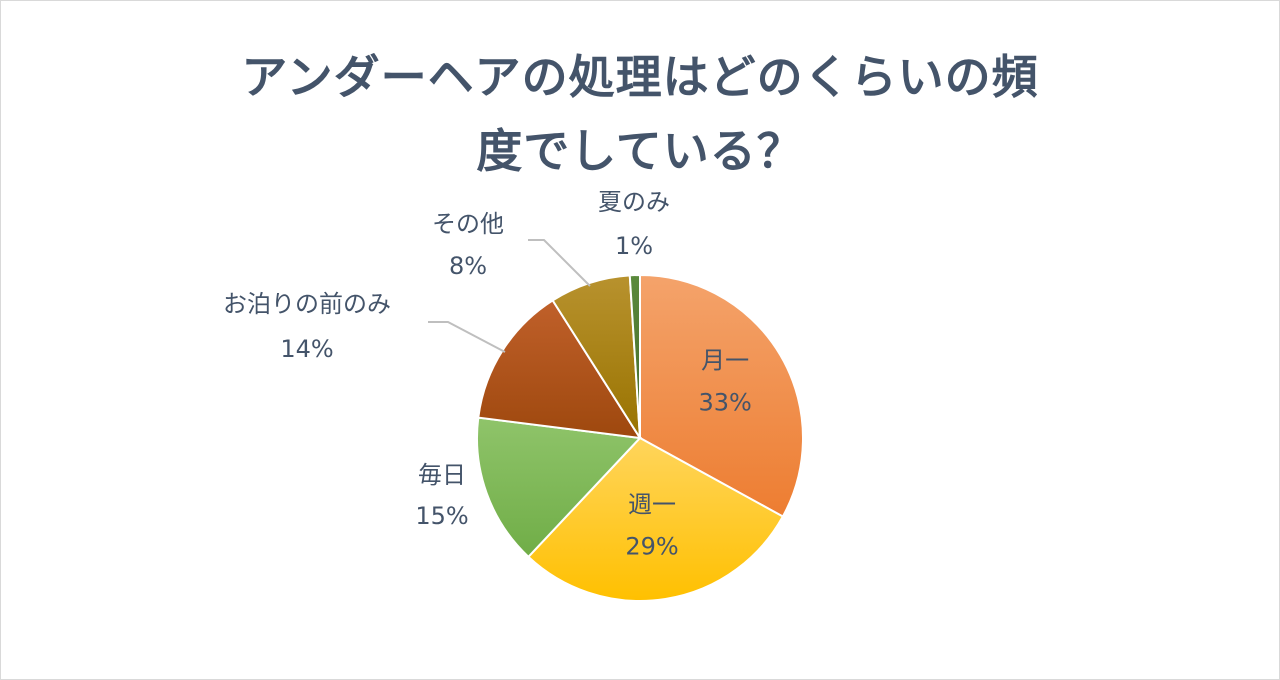 The height and width of the screenshot is (680, 1280). I want to click on slice-label-5: その他, so click(468, 224).